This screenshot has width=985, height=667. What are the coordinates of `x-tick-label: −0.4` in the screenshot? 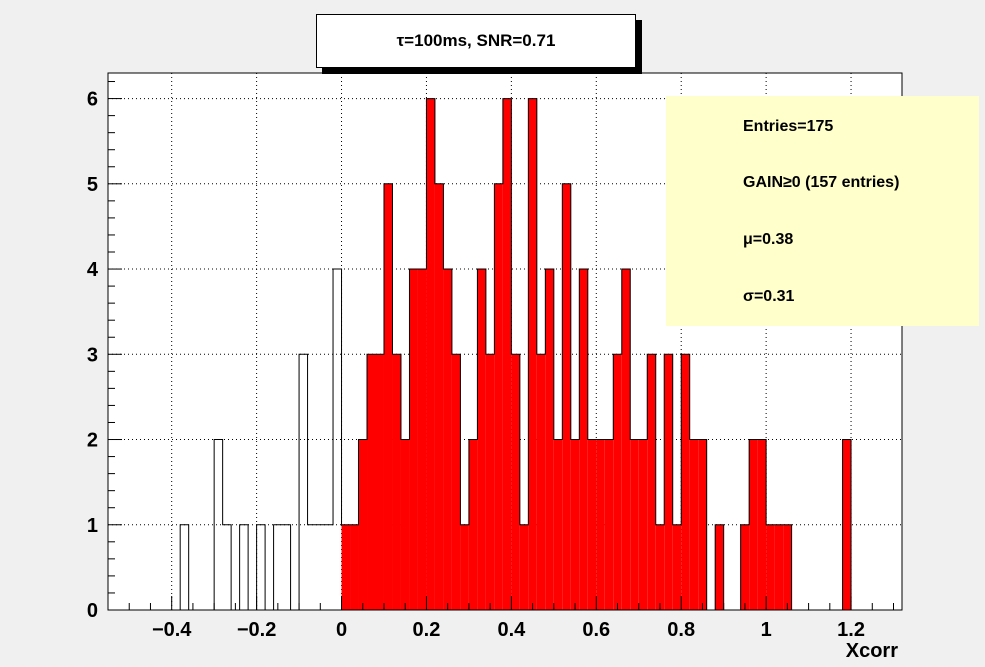 It's located at (172, 630).